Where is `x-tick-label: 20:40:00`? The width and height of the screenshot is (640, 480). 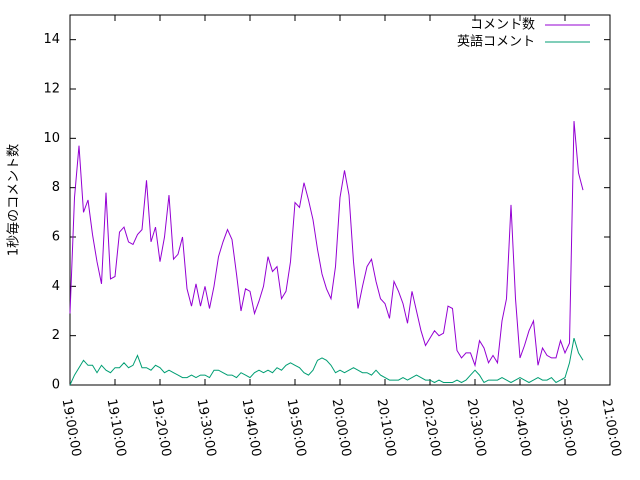 x-tick-label: 20:40:00 is located at coordinates (521, 428).